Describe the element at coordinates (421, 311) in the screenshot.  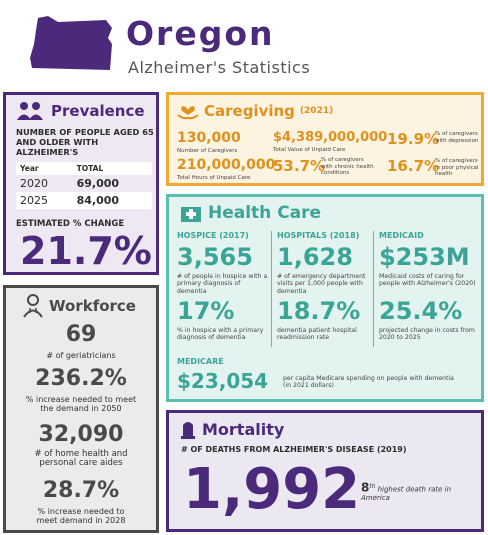
I see `medicaid-change-value: 25.4%` at that location.